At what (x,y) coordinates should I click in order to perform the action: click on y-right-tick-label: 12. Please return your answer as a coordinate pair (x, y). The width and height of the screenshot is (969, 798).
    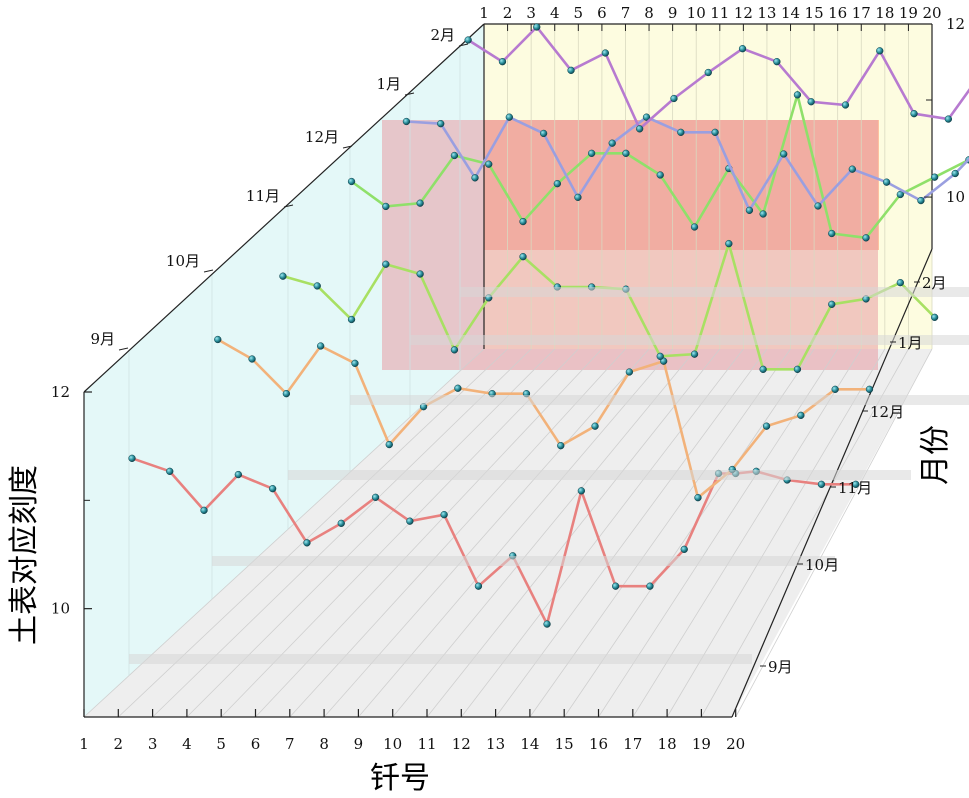
    Looking at the image, I should click on (955, 24).